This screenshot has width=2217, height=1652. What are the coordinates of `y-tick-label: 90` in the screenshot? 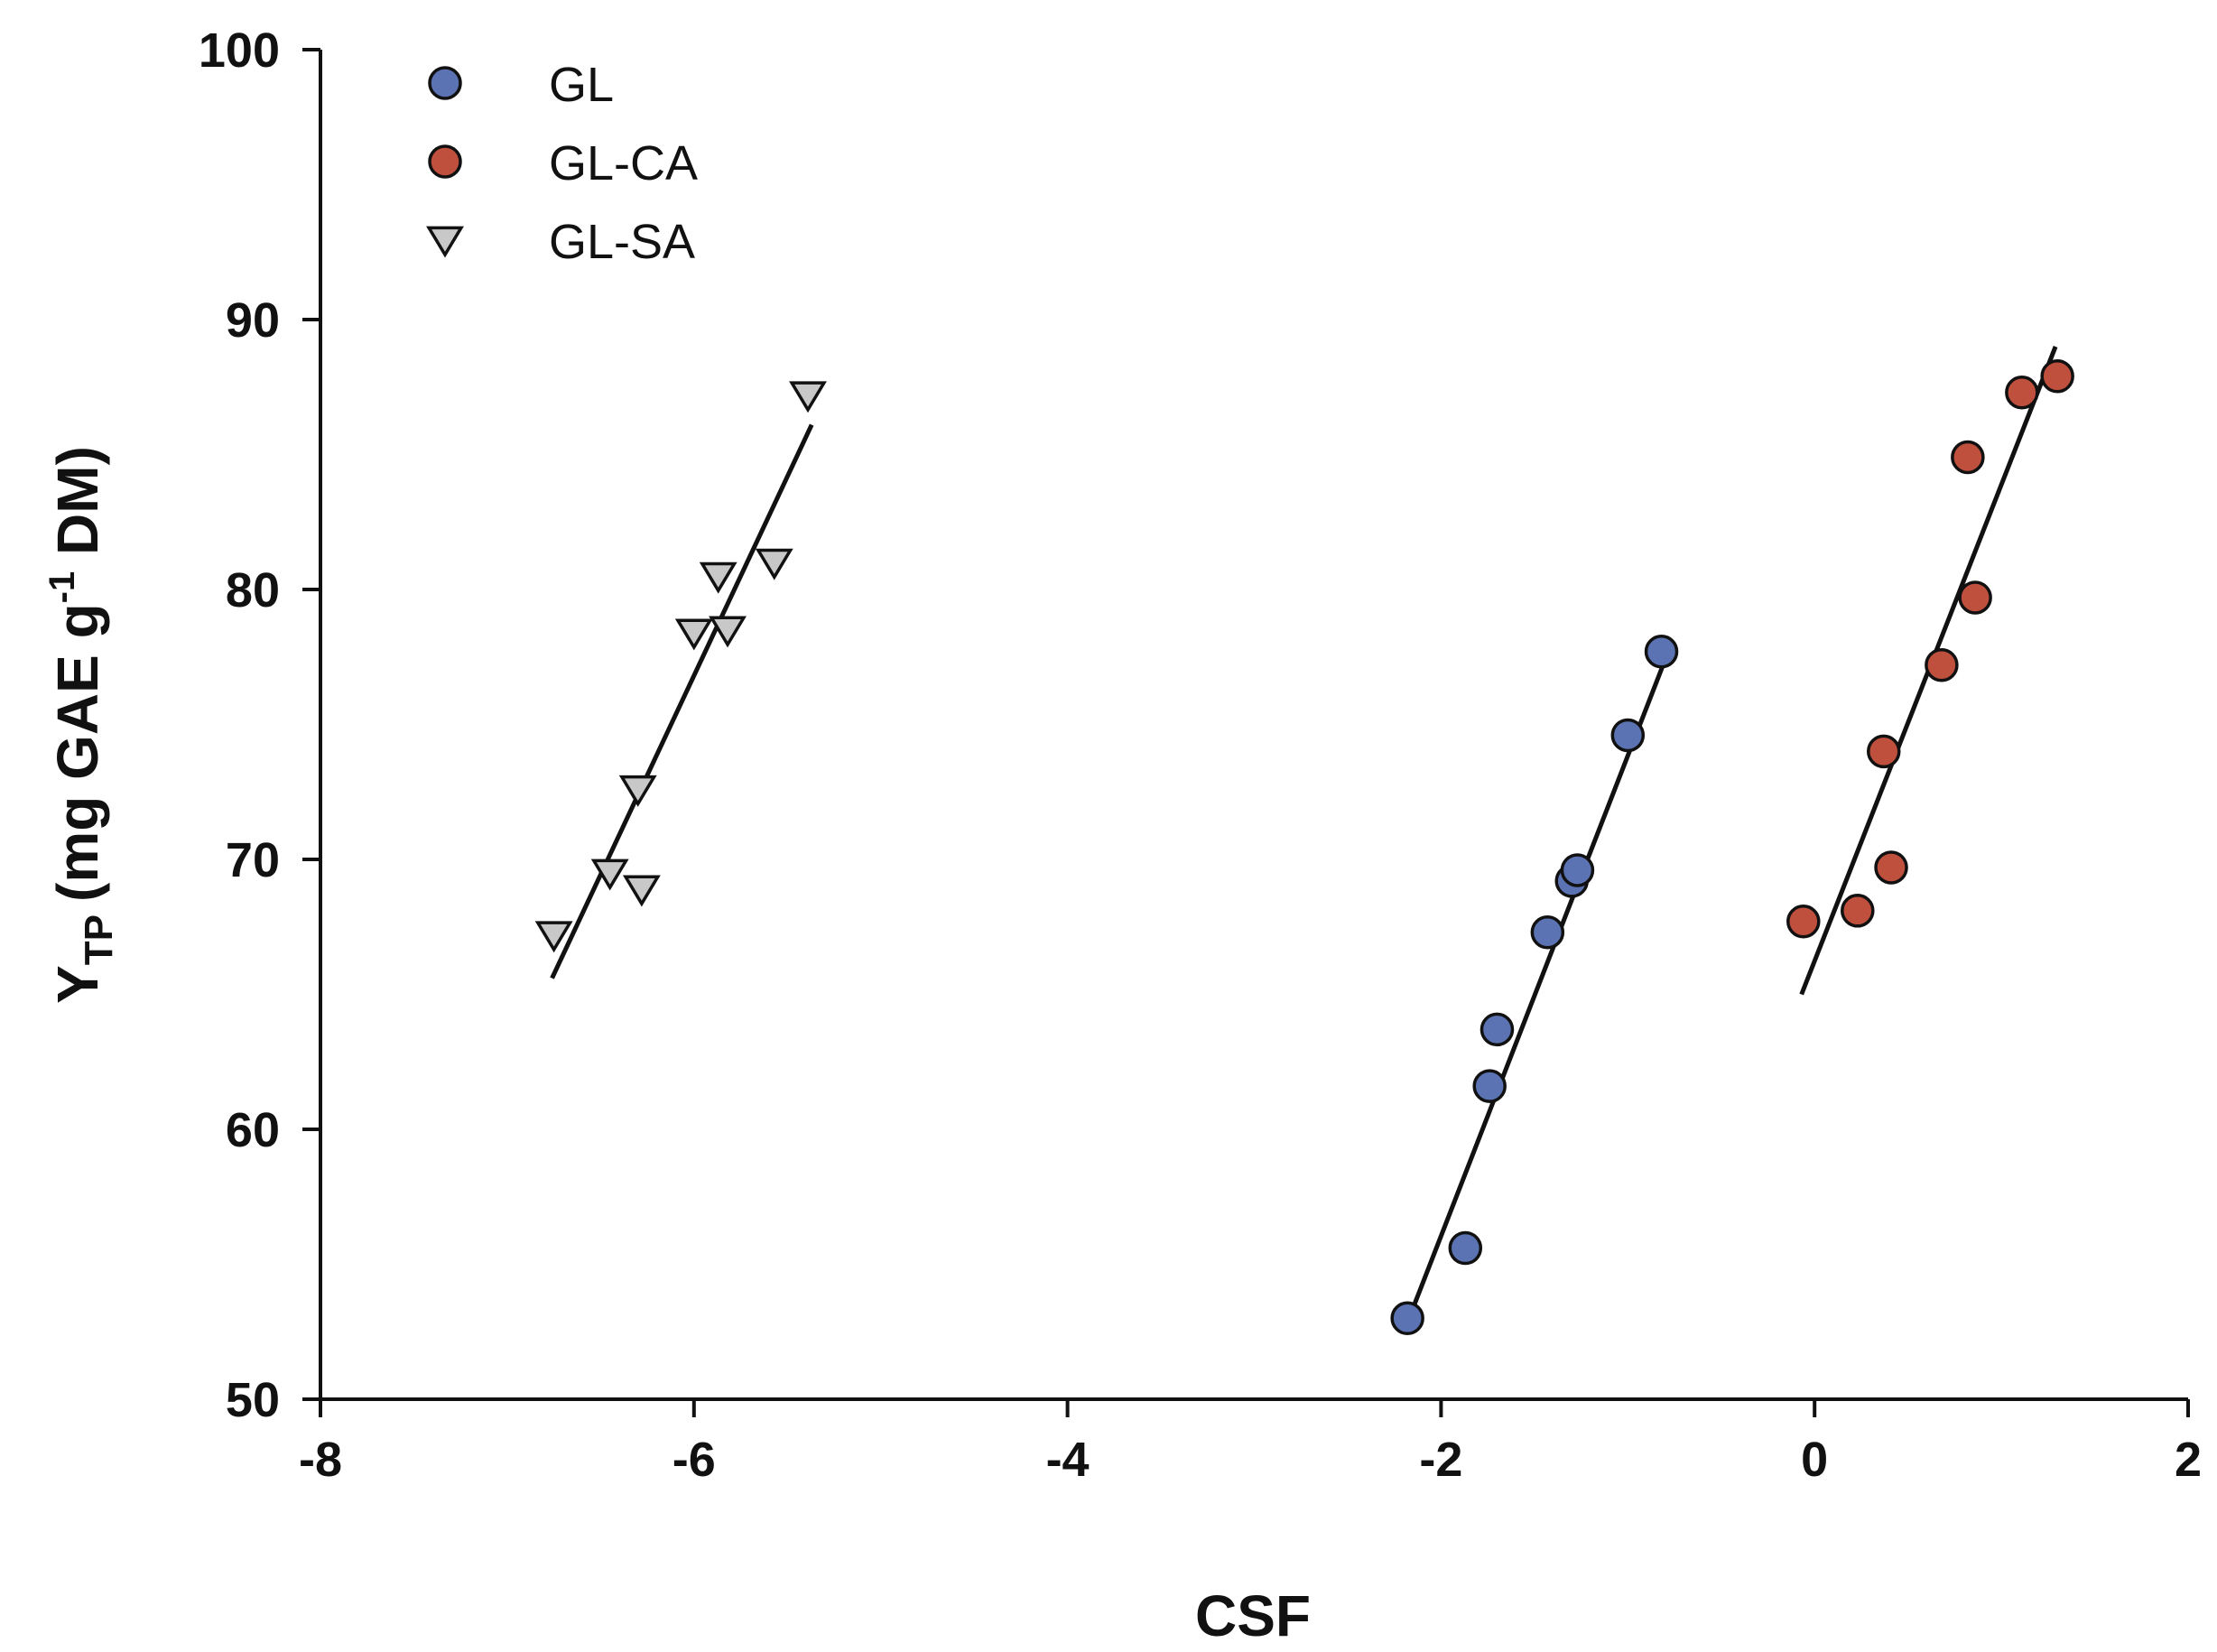 It's located at (253, 320).